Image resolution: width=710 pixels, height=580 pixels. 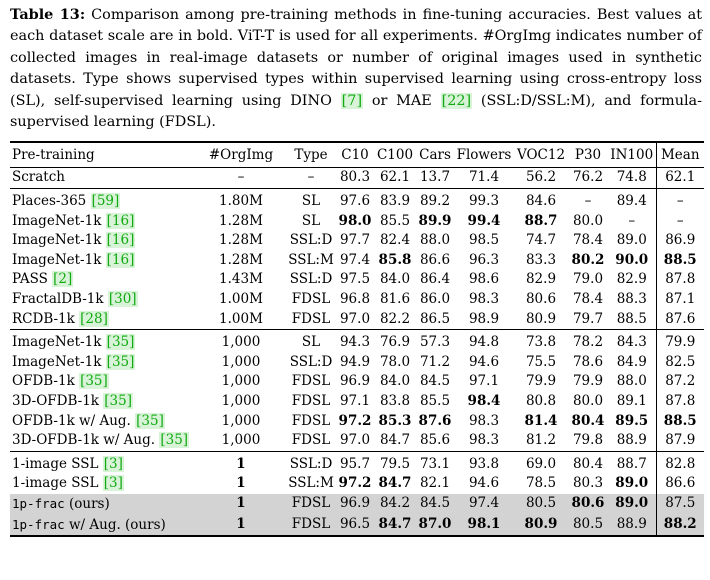 I want to click on cell-p30: 79.0, so click(x=588, y=279).